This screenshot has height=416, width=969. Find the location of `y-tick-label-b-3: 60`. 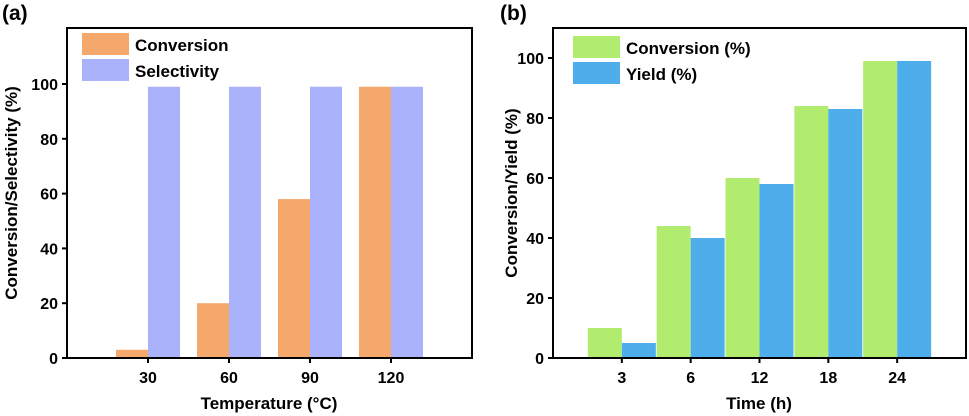

y-tick-label-b-3: 60 is located at coordinates (535, 179).